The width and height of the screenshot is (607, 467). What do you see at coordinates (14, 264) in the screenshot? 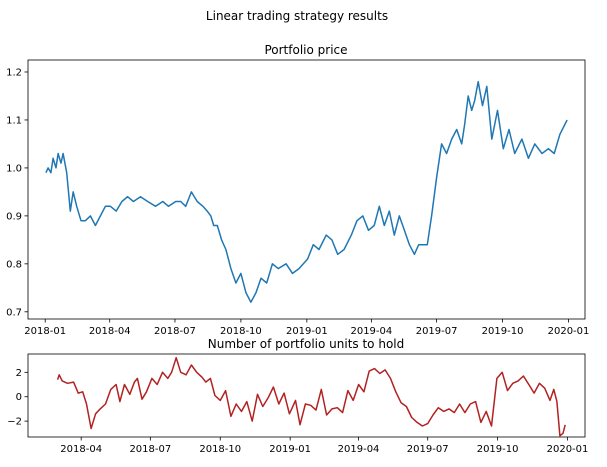
I see `y-tick-label: 0.8` at bounding box center [14, 264].